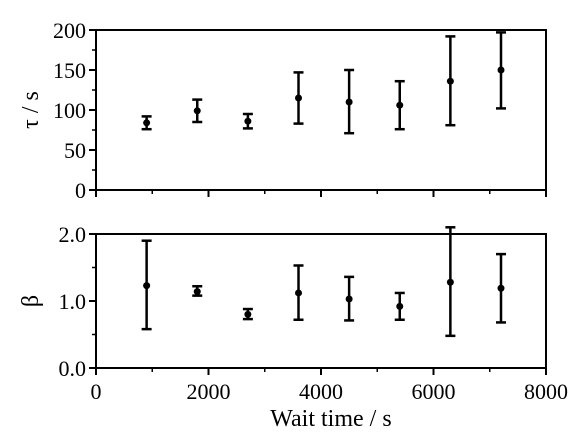  I want to click on tau-y-tick-label: 0, so click(80, 190).